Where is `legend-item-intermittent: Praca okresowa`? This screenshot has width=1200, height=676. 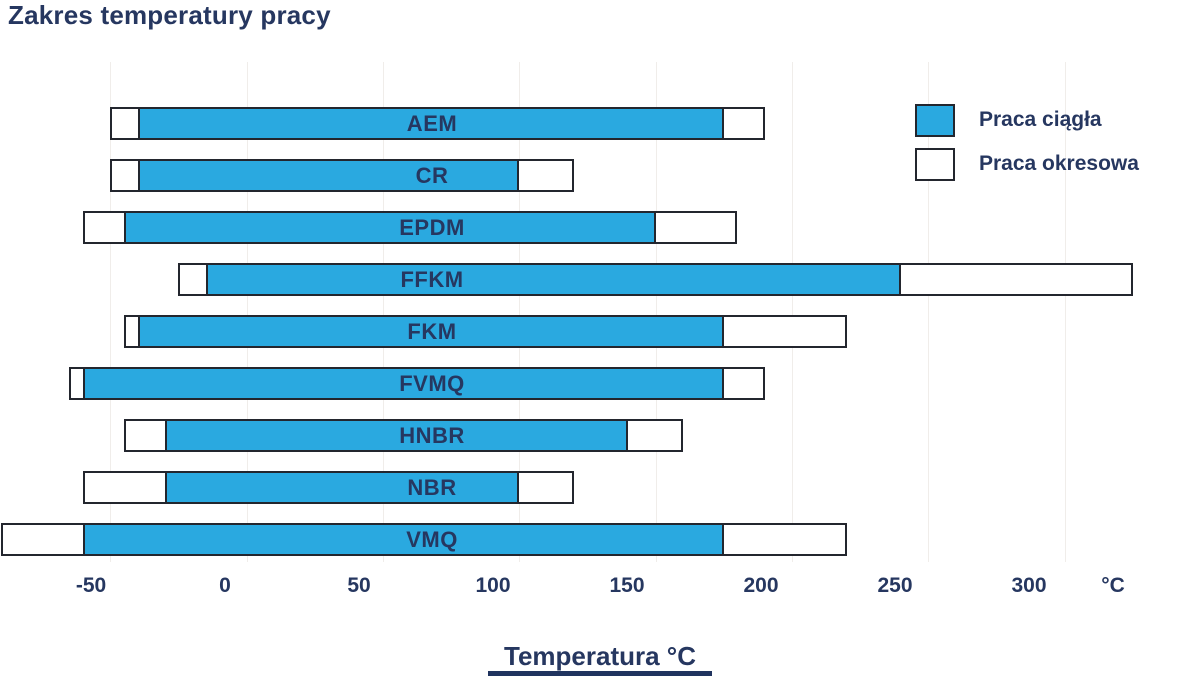 legend-item-intermittent: Praca okresowa is located at coordinates (1027, 164).